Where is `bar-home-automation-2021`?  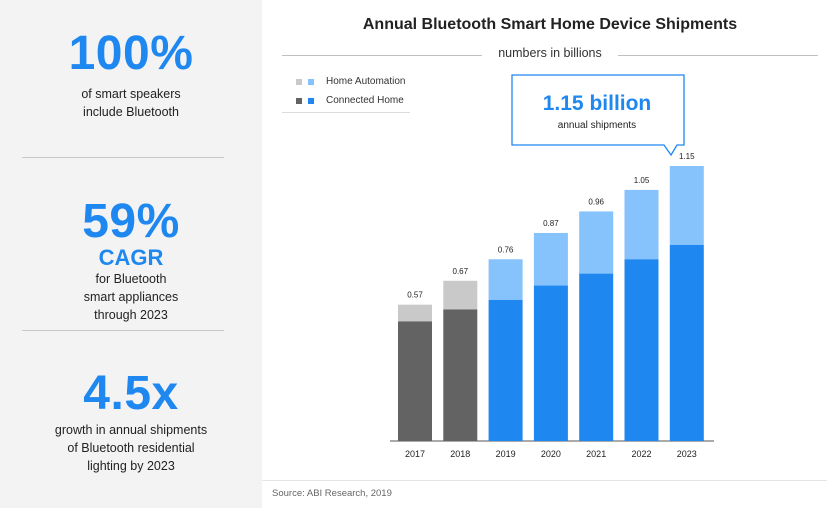 bar-home-automation-2021 is located at coordinates (596, 242).